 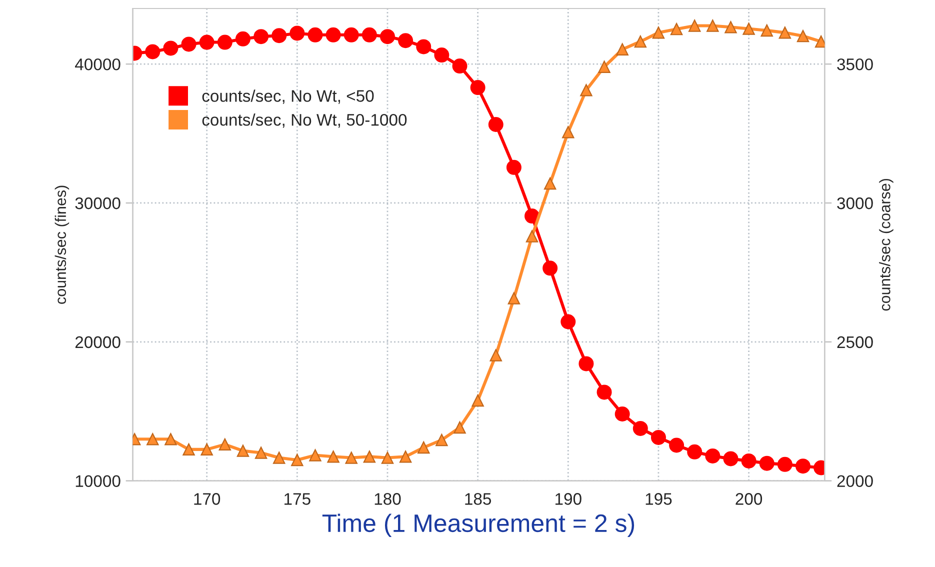 What do you see at coordinates (207, 499) in the screenshot?
I see `x-tick-label: 170` at bounding box center [207, 499].